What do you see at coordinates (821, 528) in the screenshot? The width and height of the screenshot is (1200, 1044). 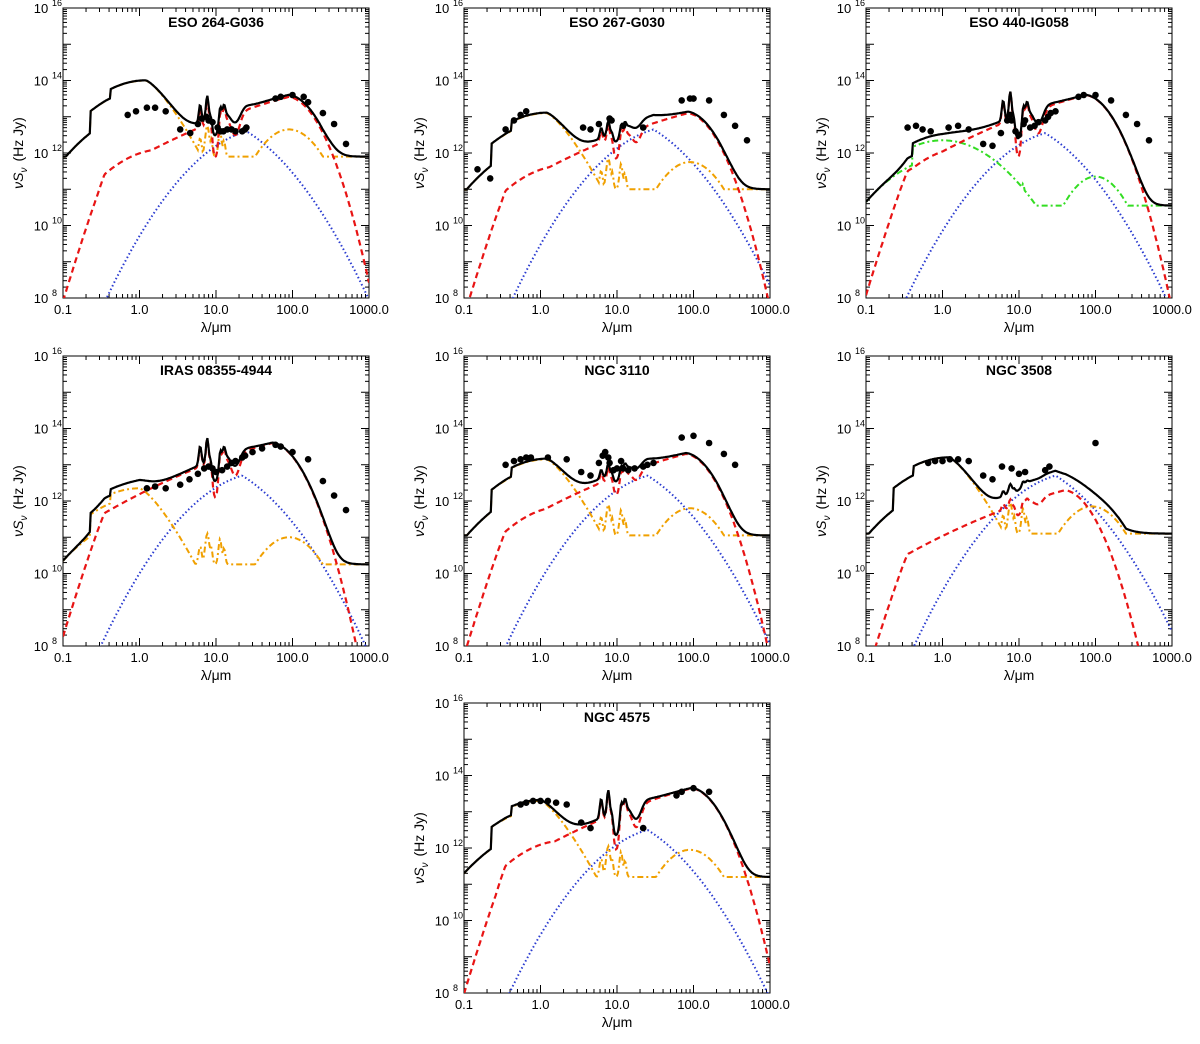 I see `y-axis-label-main: νS` at bounding box center [821, 528].